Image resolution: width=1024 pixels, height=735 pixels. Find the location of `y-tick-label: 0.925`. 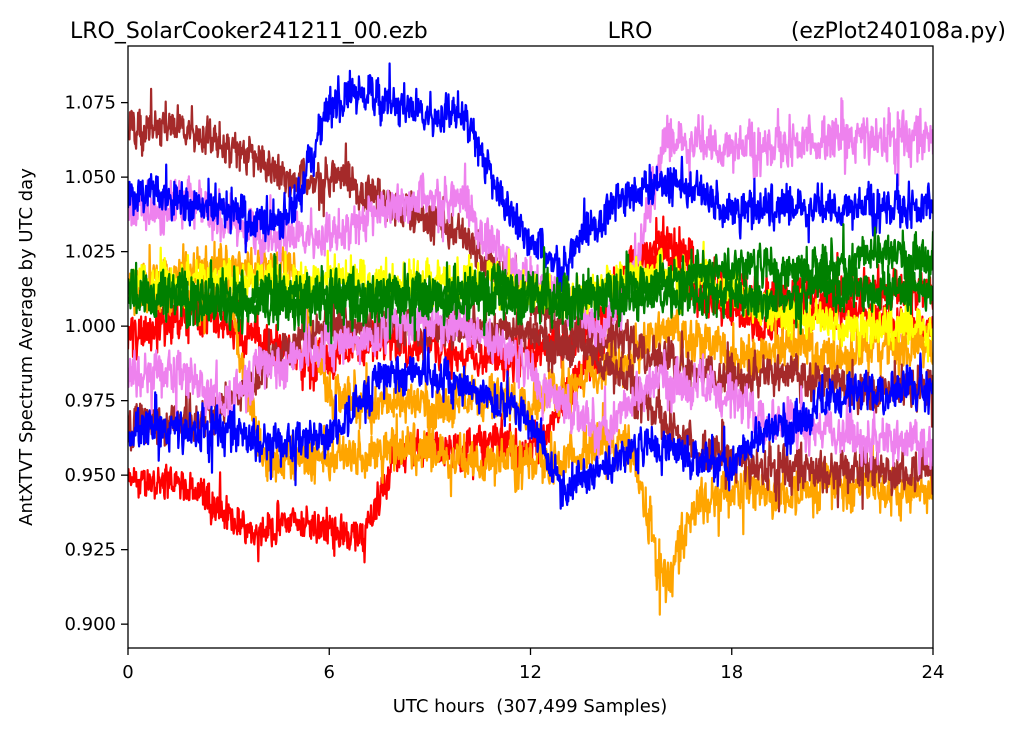

y-tick-label: 0.925 is located at coordinates (90, 550).